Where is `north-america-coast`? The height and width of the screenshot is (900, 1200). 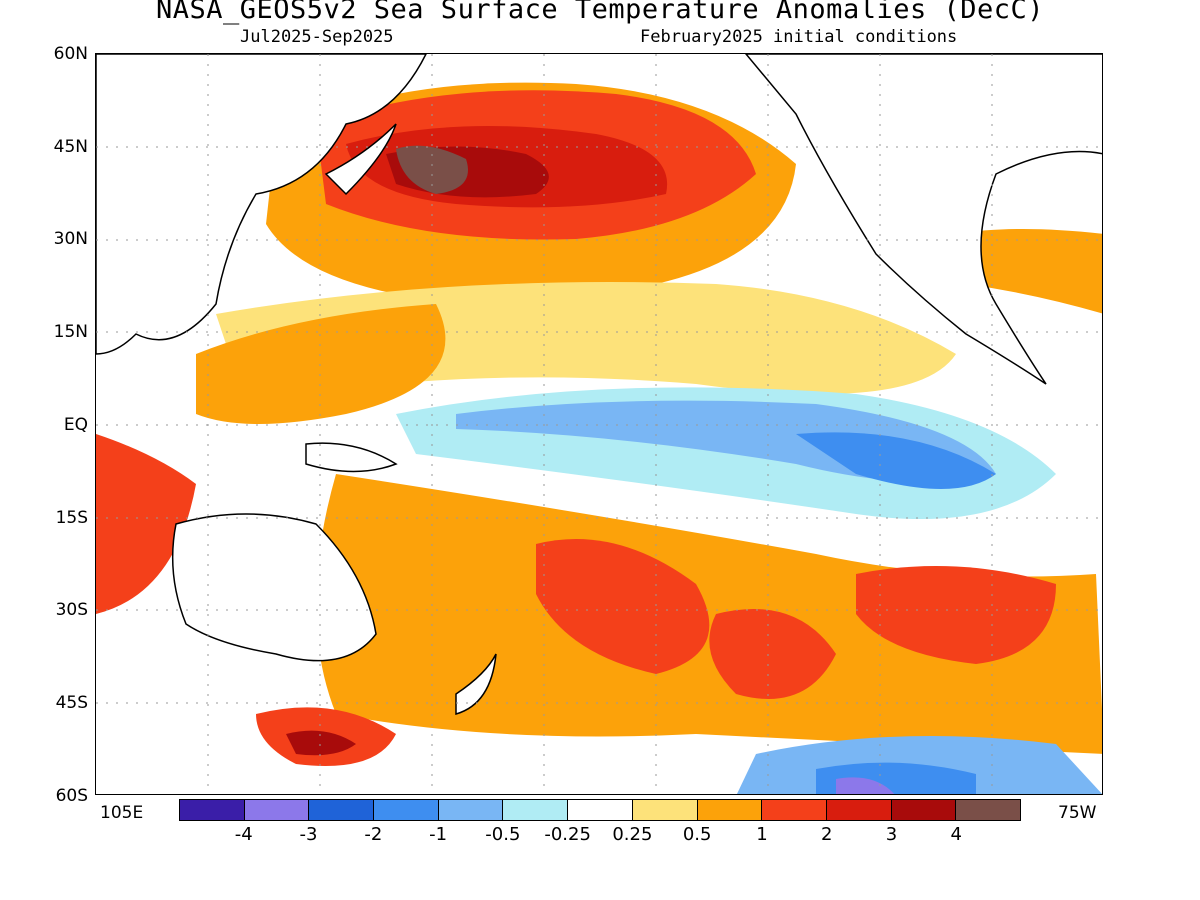
north-america-coast is located at coordinates (923, 219).